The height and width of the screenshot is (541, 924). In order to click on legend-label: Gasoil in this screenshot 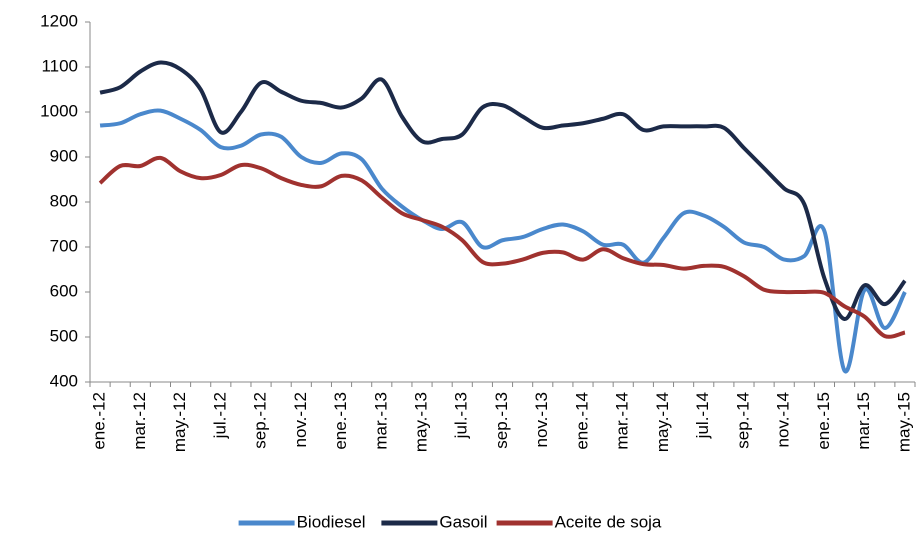, I will do `click(463, 521)`.